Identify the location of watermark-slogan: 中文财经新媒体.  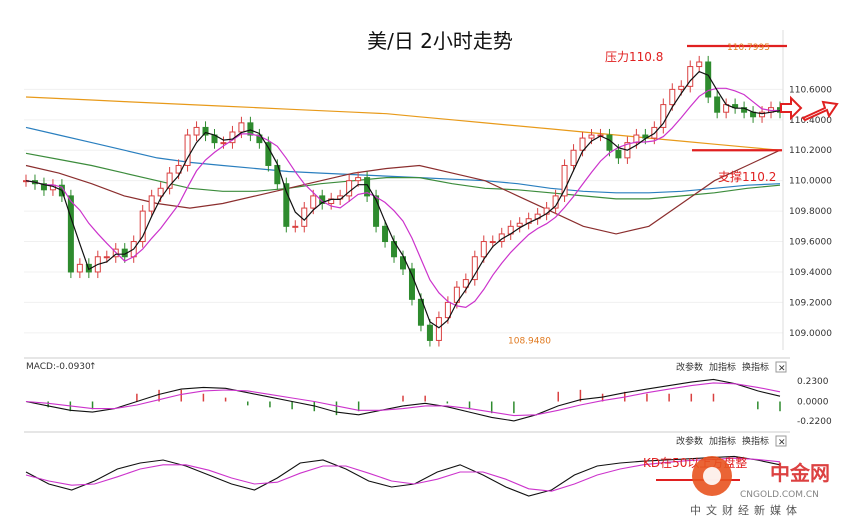
(746, 510).